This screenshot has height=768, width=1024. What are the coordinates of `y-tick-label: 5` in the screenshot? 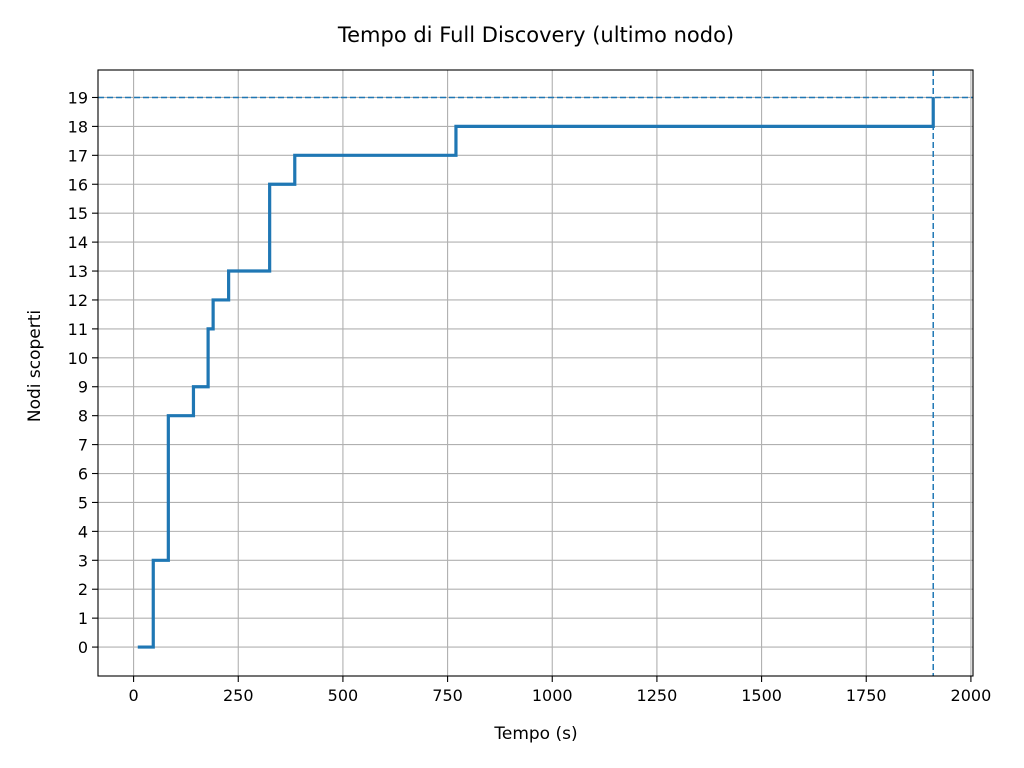 It's located at (83, 502).